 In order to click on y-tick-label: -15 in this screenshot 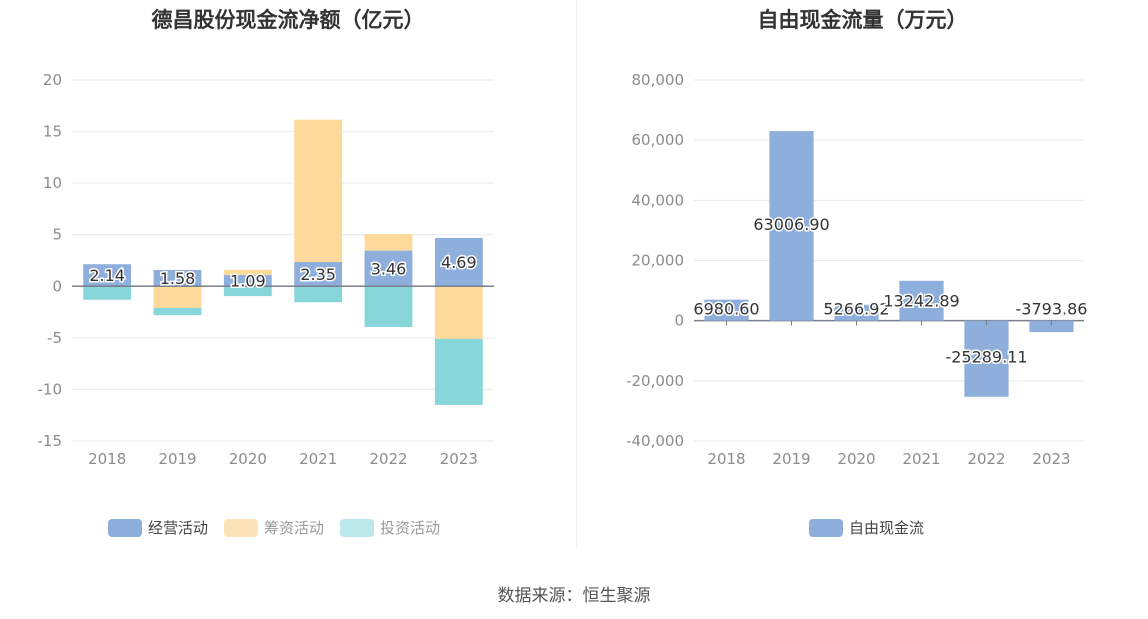, I will do `click(50, 441)`.